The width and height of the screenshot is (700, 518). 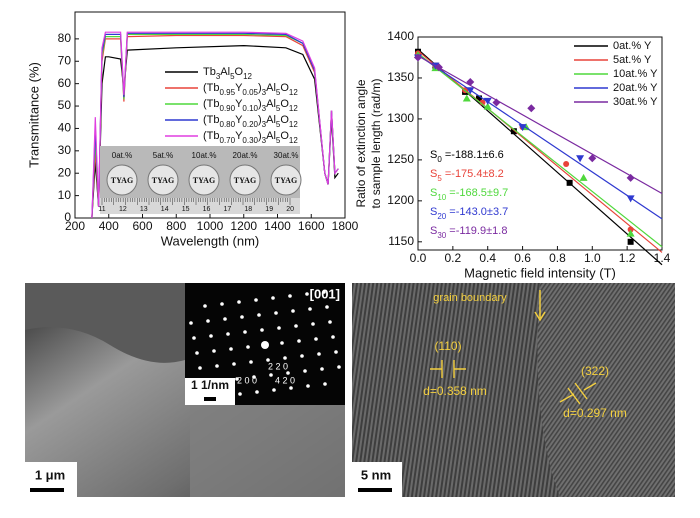 What do you see at coordinates (400, 118) in the screenshot?
I see `y-tick-label: 1300` at bounding box center [400, 118].